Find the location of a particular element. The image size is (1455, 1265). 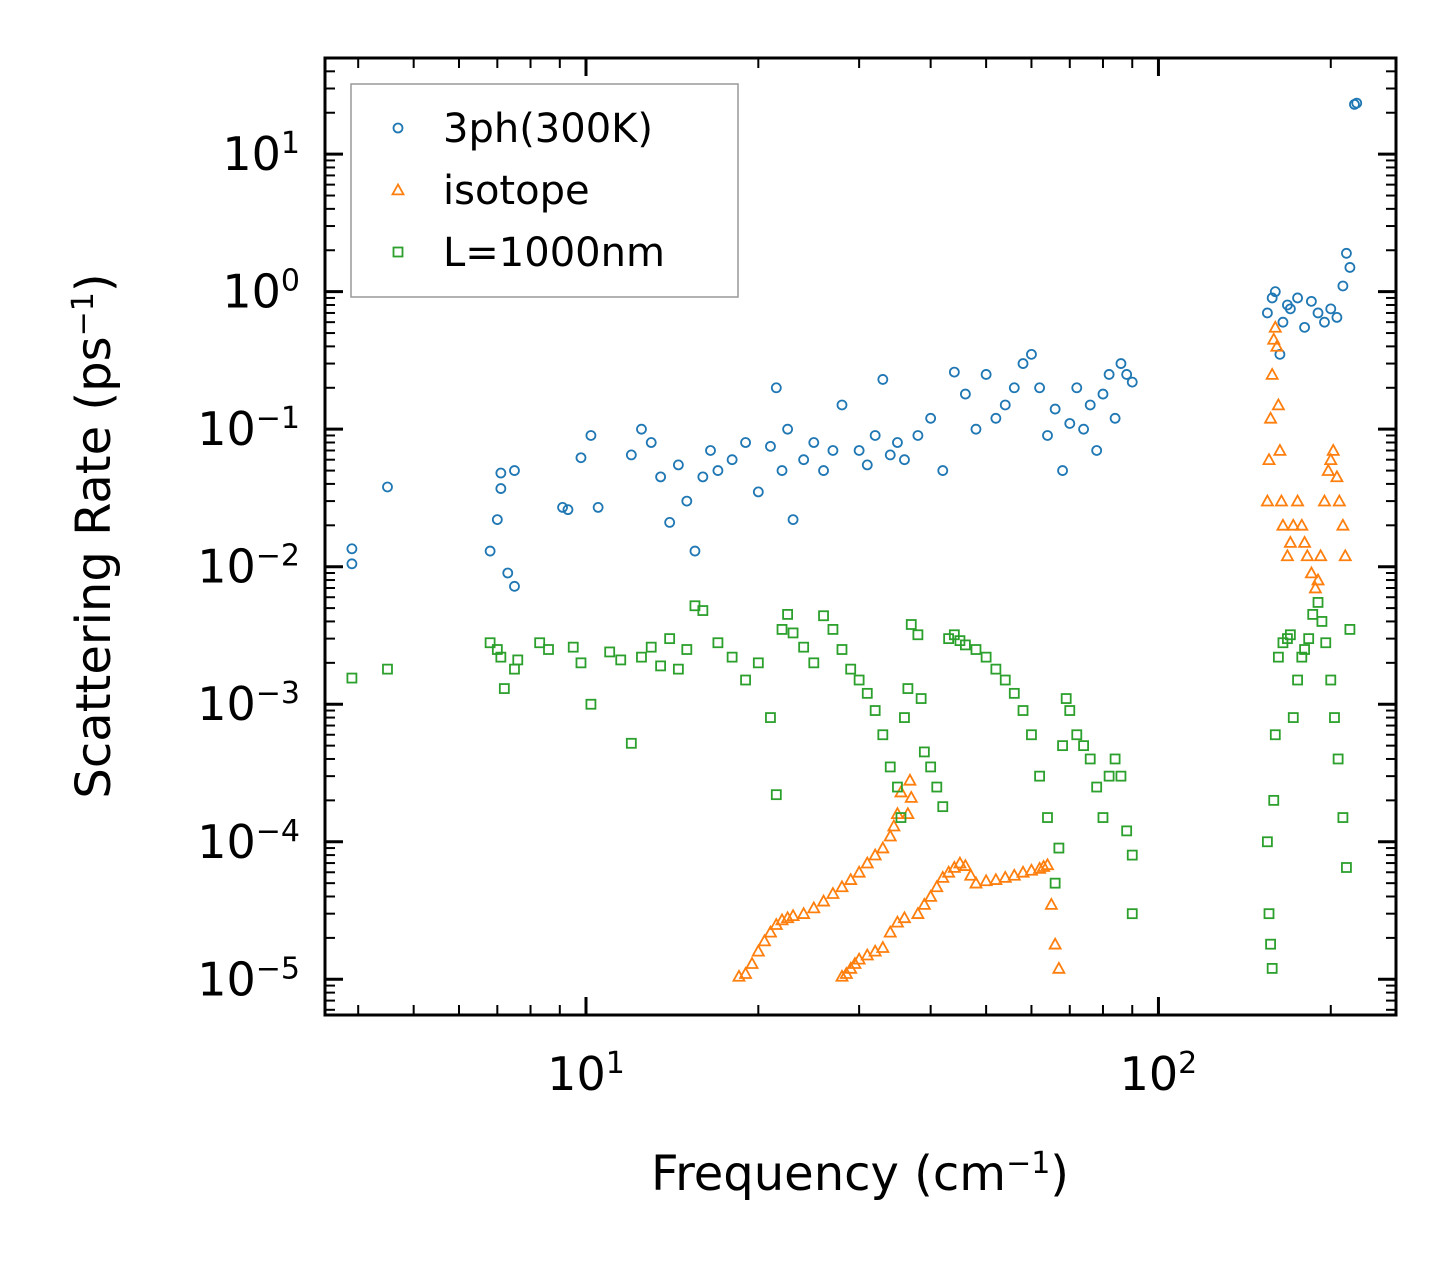

x-axis-title-main: Frequency (cm is located at coordinates (828, 1174).